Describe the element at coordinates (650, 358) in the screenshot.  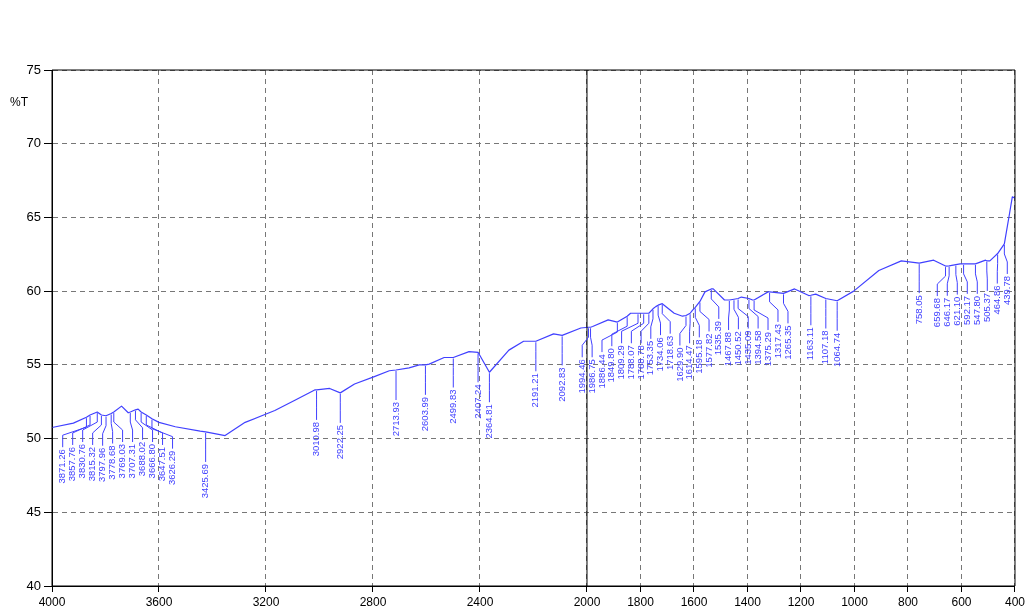
I see `annotation: 1753.35` at that location.